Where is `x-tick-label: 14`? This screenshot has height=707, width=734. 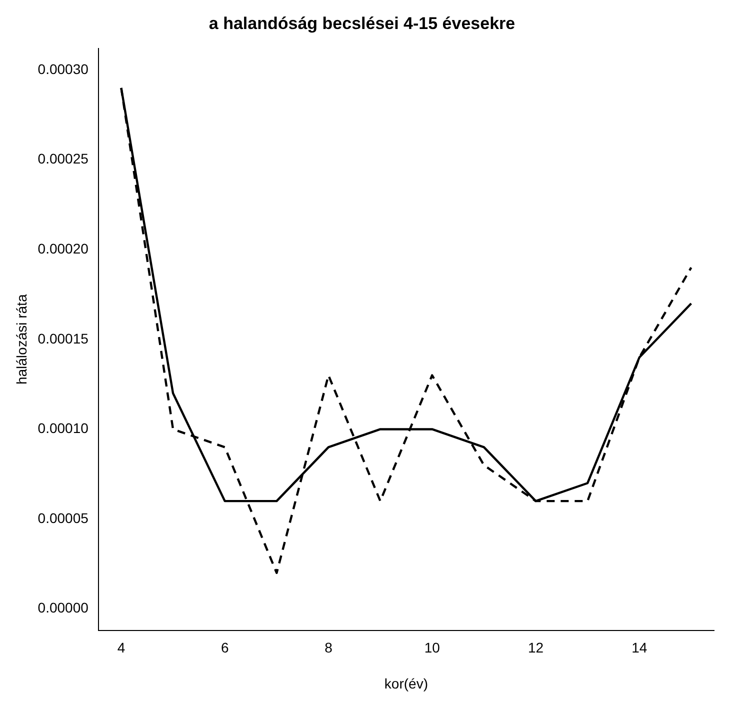
x-tick-label: 14 is located at coordinates (640, 648).